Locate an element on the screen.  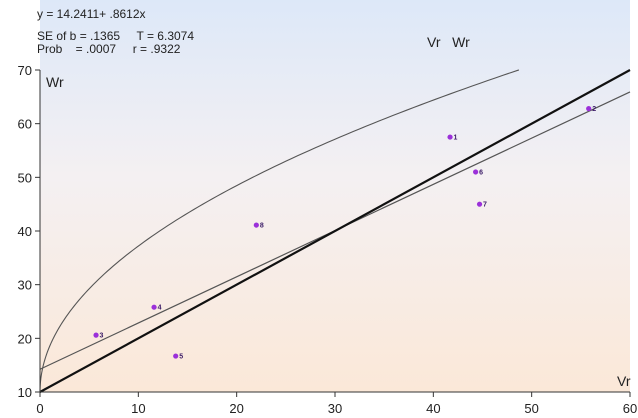
y-tick-label: 30 is located at coordinates (25, 285).